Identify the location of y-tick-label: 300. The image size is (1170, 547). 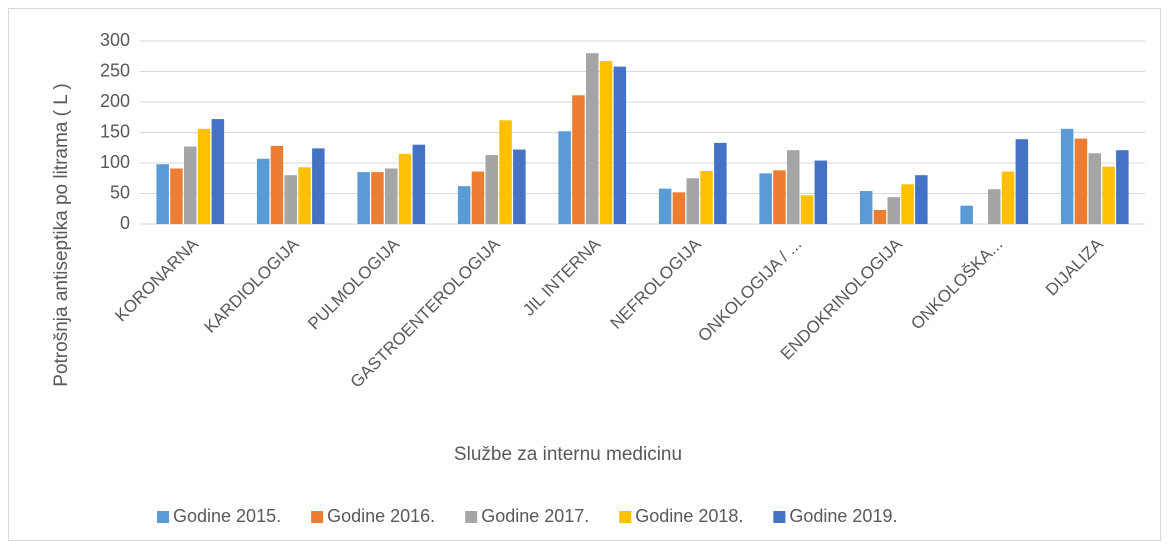
(115, 40).